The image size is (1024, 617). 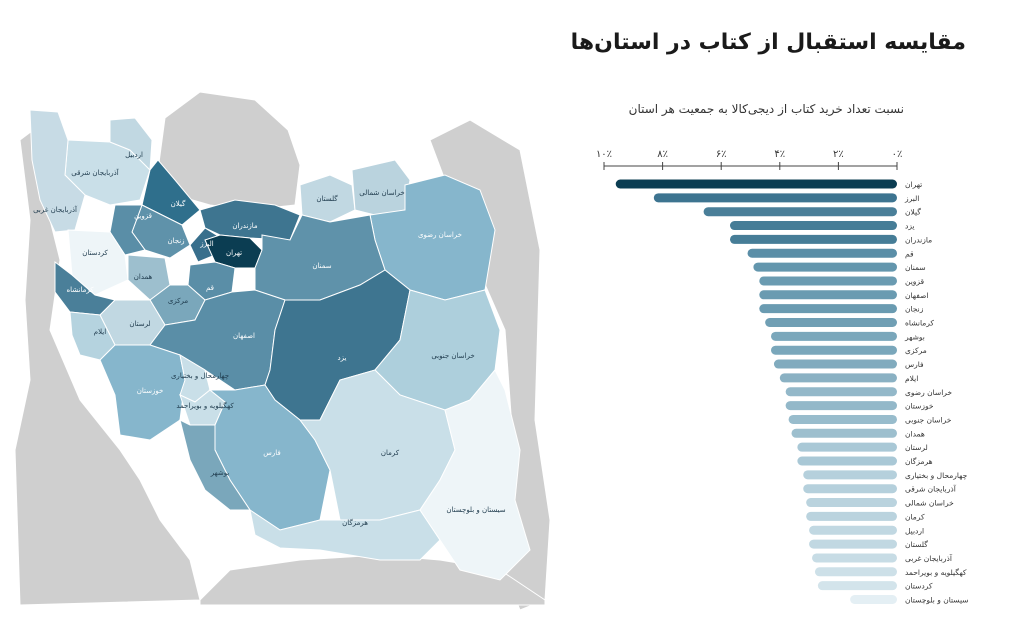 What do you see at coordinates (919, 406) in the screenshot?
I see `category-label: خوزستان` at bounding box center [919, 406].